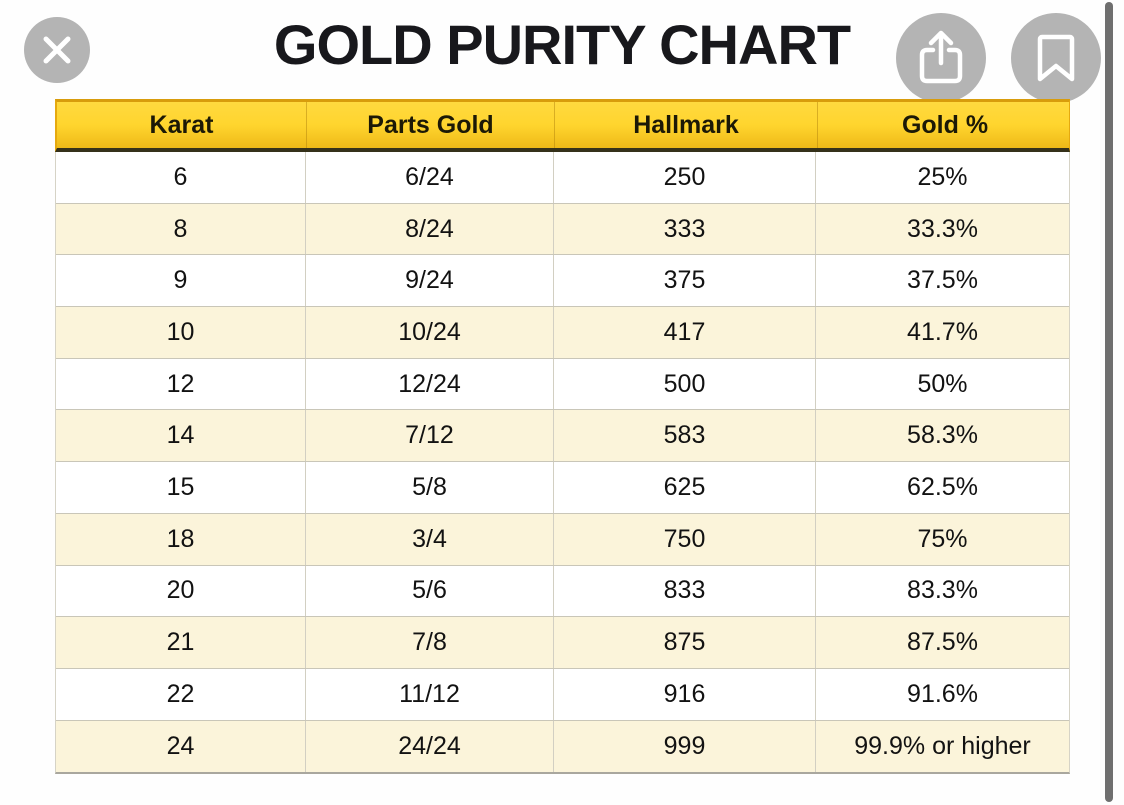  I want to click on column-header-gold-pct: Gold %, so click(945, 124).